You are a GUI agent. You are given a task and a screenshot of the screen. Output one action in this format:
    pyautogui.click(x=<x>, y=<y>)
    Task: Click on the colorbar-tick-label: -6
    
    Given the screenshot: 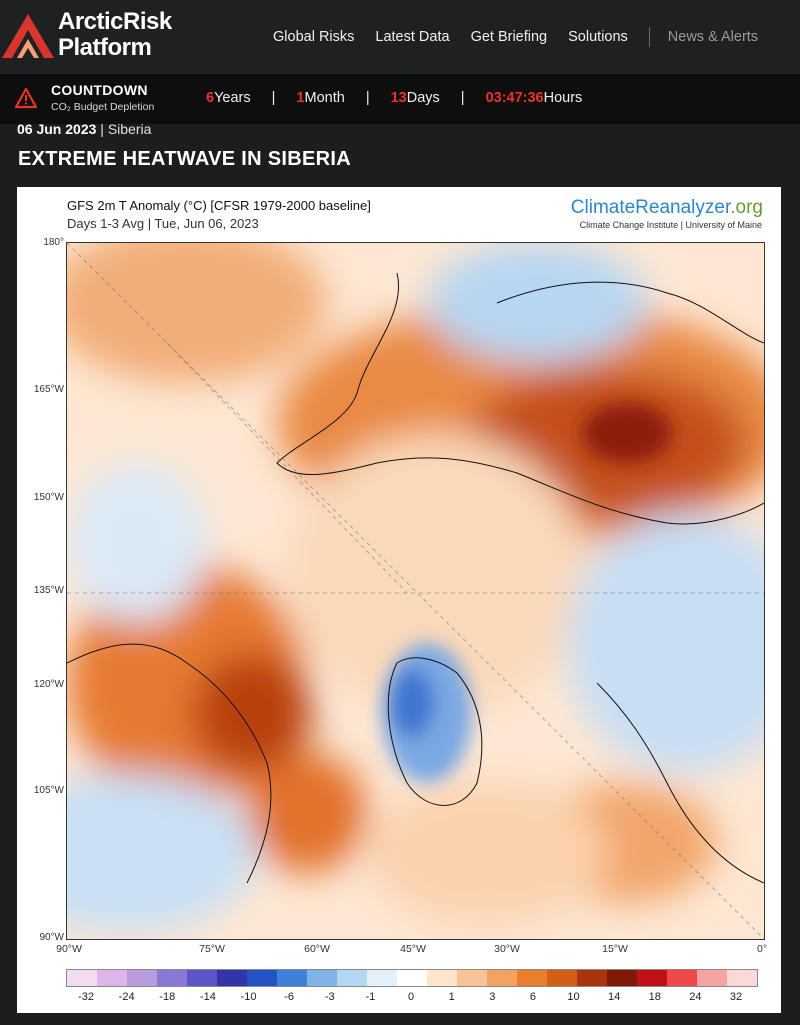 What is the action you would take?
    pyautogui.click(x=289, y=997)
    